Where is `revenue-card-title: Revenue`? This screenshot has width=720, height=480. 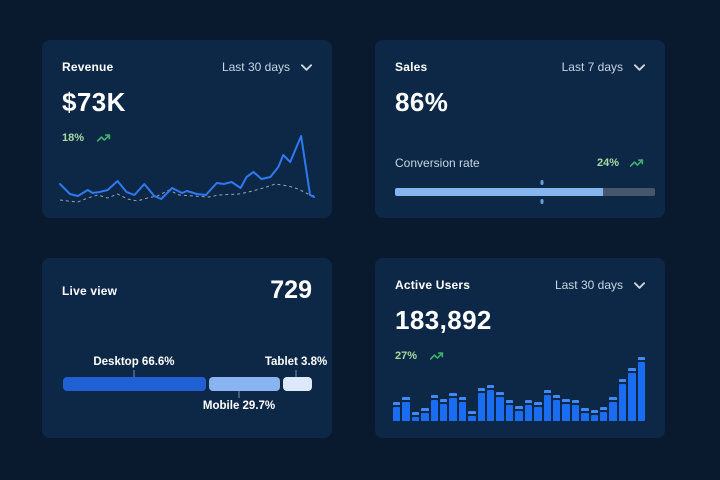 revenue-card-title: Revenue is located at coordinates (88, 67).